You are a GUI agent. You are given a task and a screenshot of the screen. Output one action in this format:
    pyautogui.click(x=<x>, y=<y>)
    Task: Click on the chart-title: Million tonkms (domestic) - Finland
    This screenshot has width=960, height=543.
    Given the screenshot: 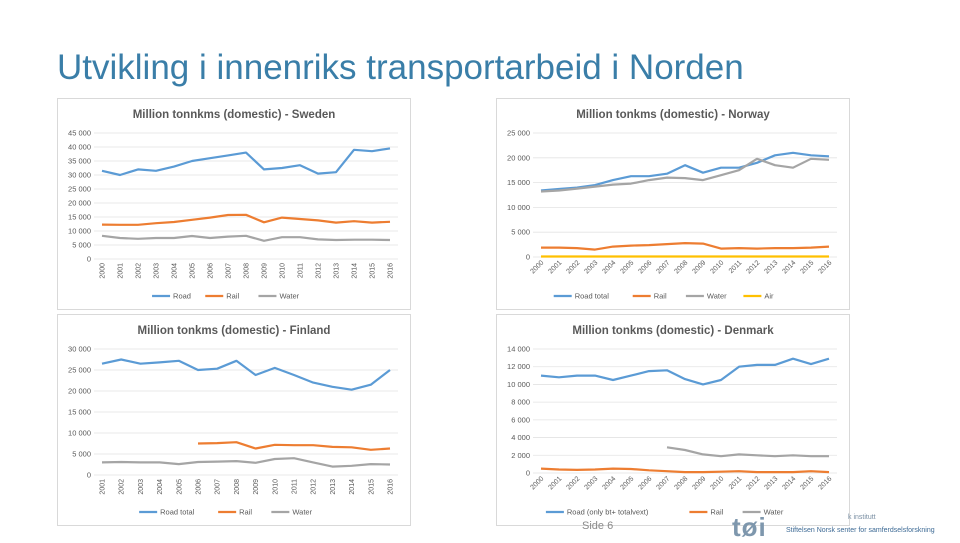 What is the action you would take?
    pyautogui.click(x=234, y=331)
    